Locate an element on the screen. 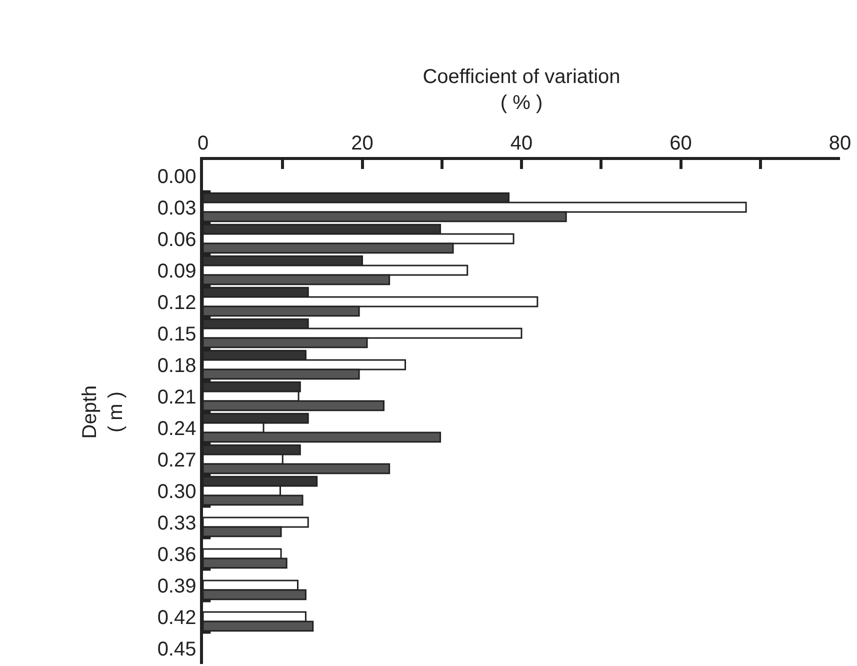 Image resolution: width=857 pixels, height=666 pixels. y-tick-label: 0.33 is located at coordinates (176, 523).